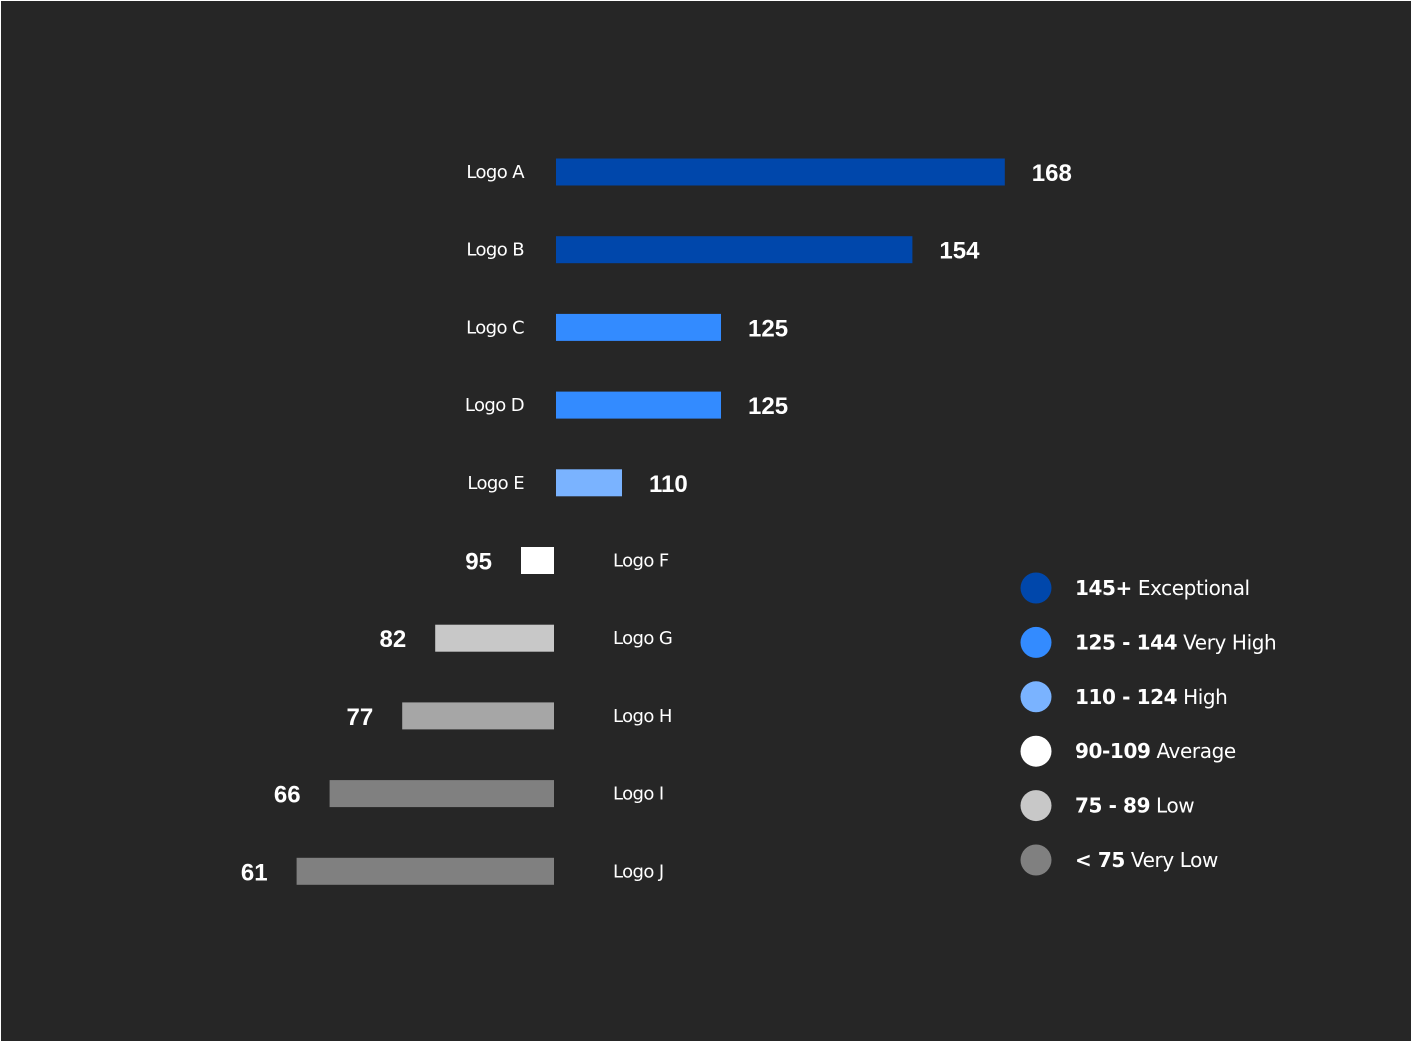 The width and height of the screenshot is (1412, 1043). I want to click on bar-logo-d, so click(638, 405).